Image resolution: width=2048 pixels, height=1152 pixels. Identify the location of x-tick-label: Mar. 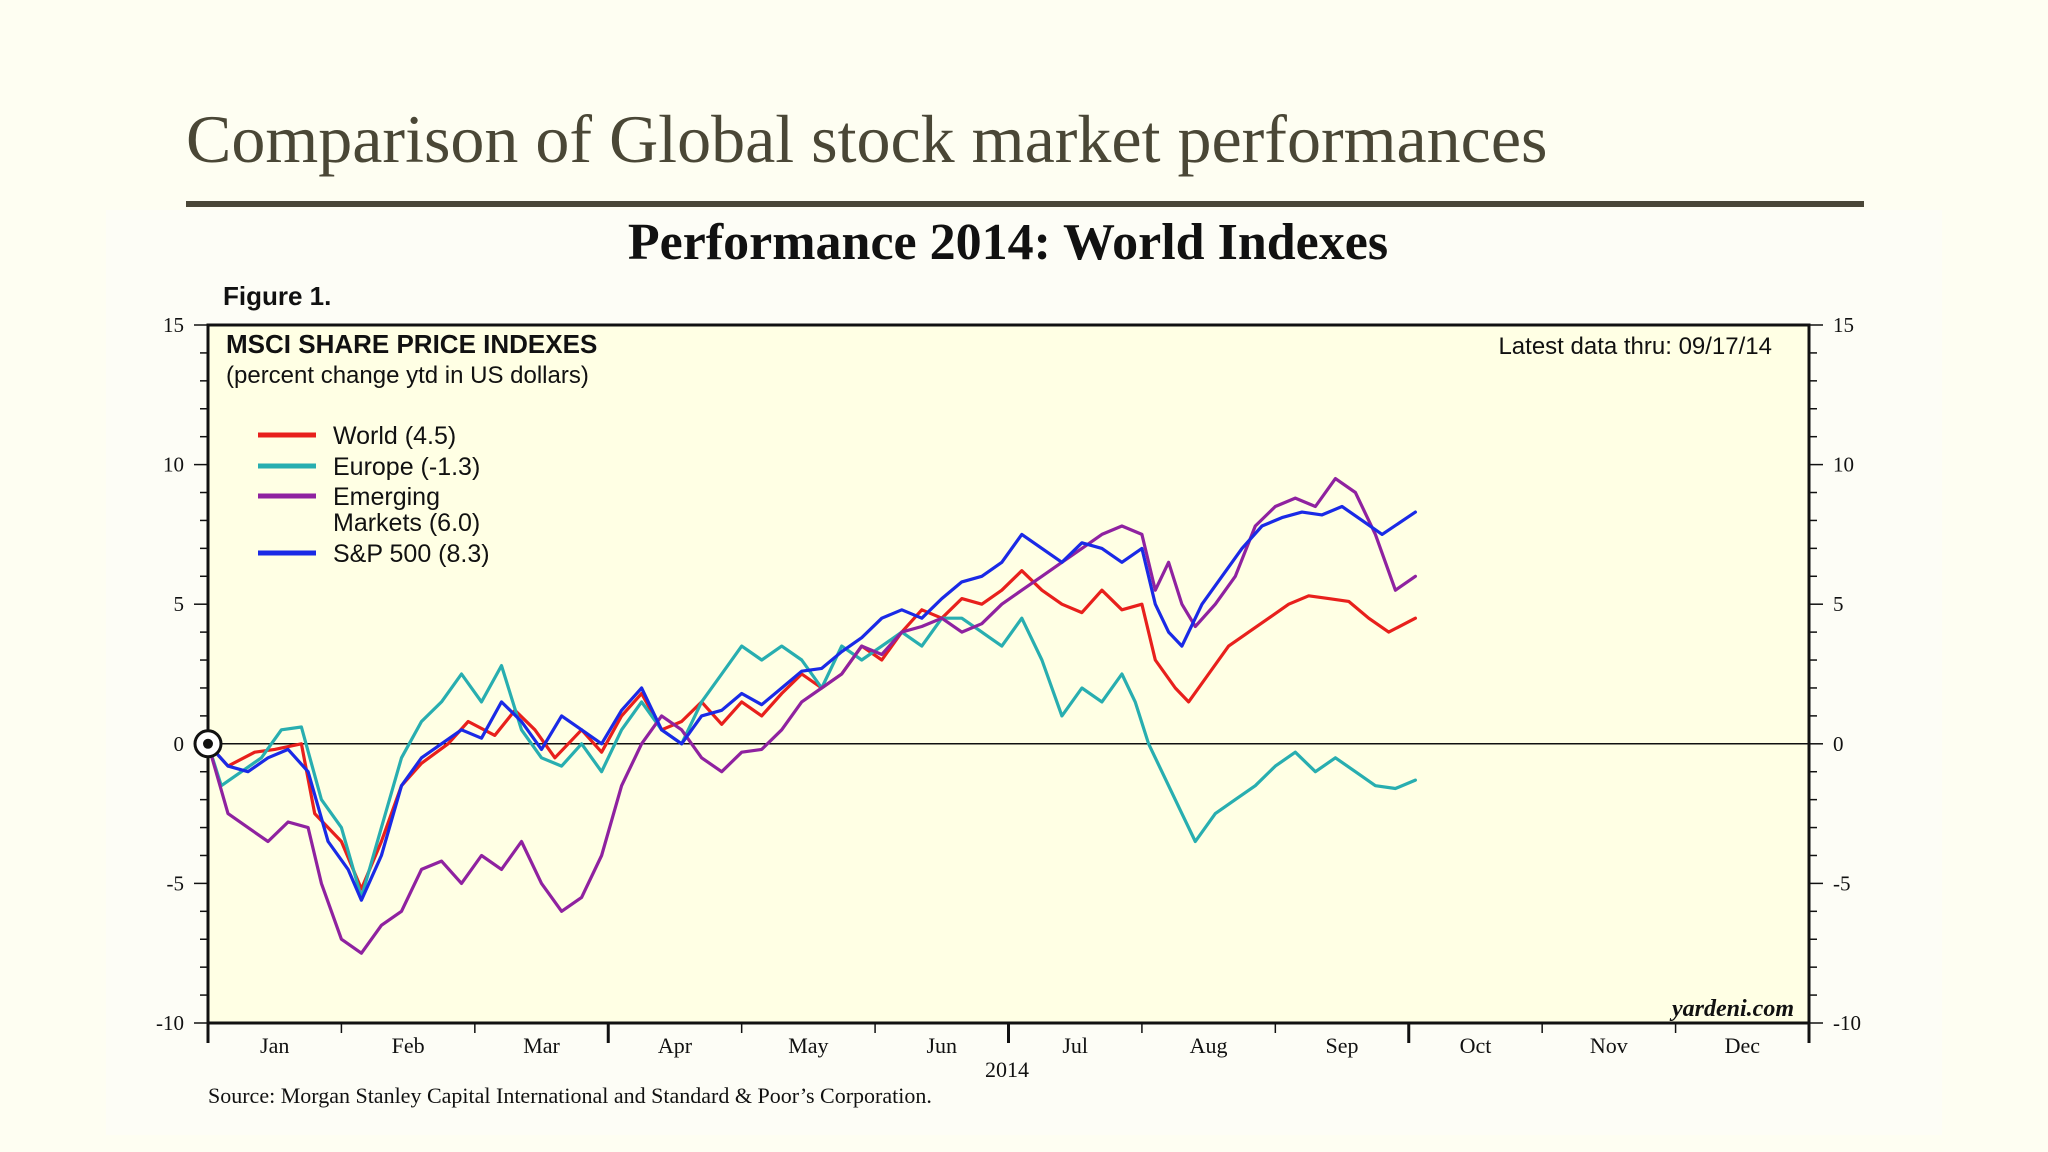
(541, 1045).